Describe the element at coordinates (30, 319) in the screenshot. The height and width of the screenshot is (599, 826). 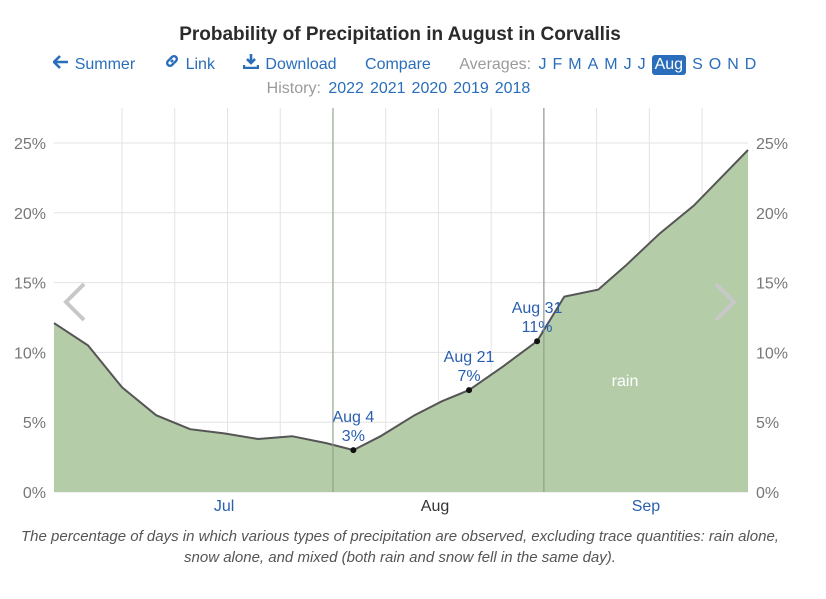
I see `left-y-ticks: 0% 5% 10% 15% 20% 25%` at that location.